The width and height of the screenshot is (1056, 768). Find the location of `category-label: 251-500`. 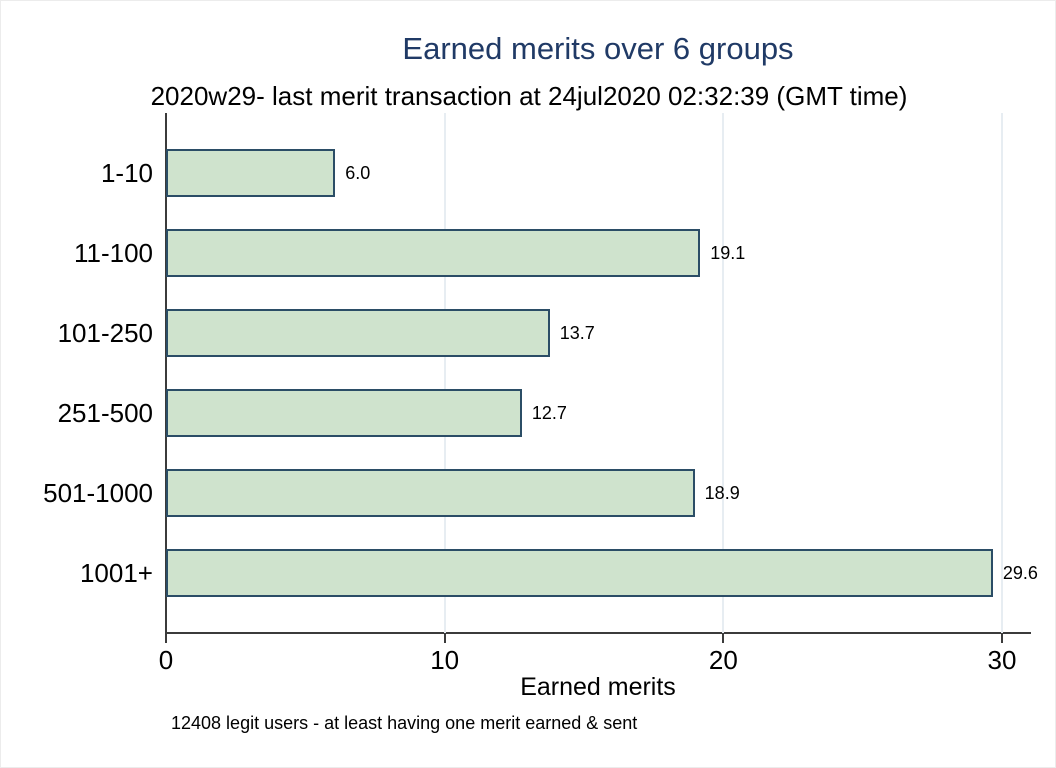

category-label: 251-500 is located at coordinates (105, 413).